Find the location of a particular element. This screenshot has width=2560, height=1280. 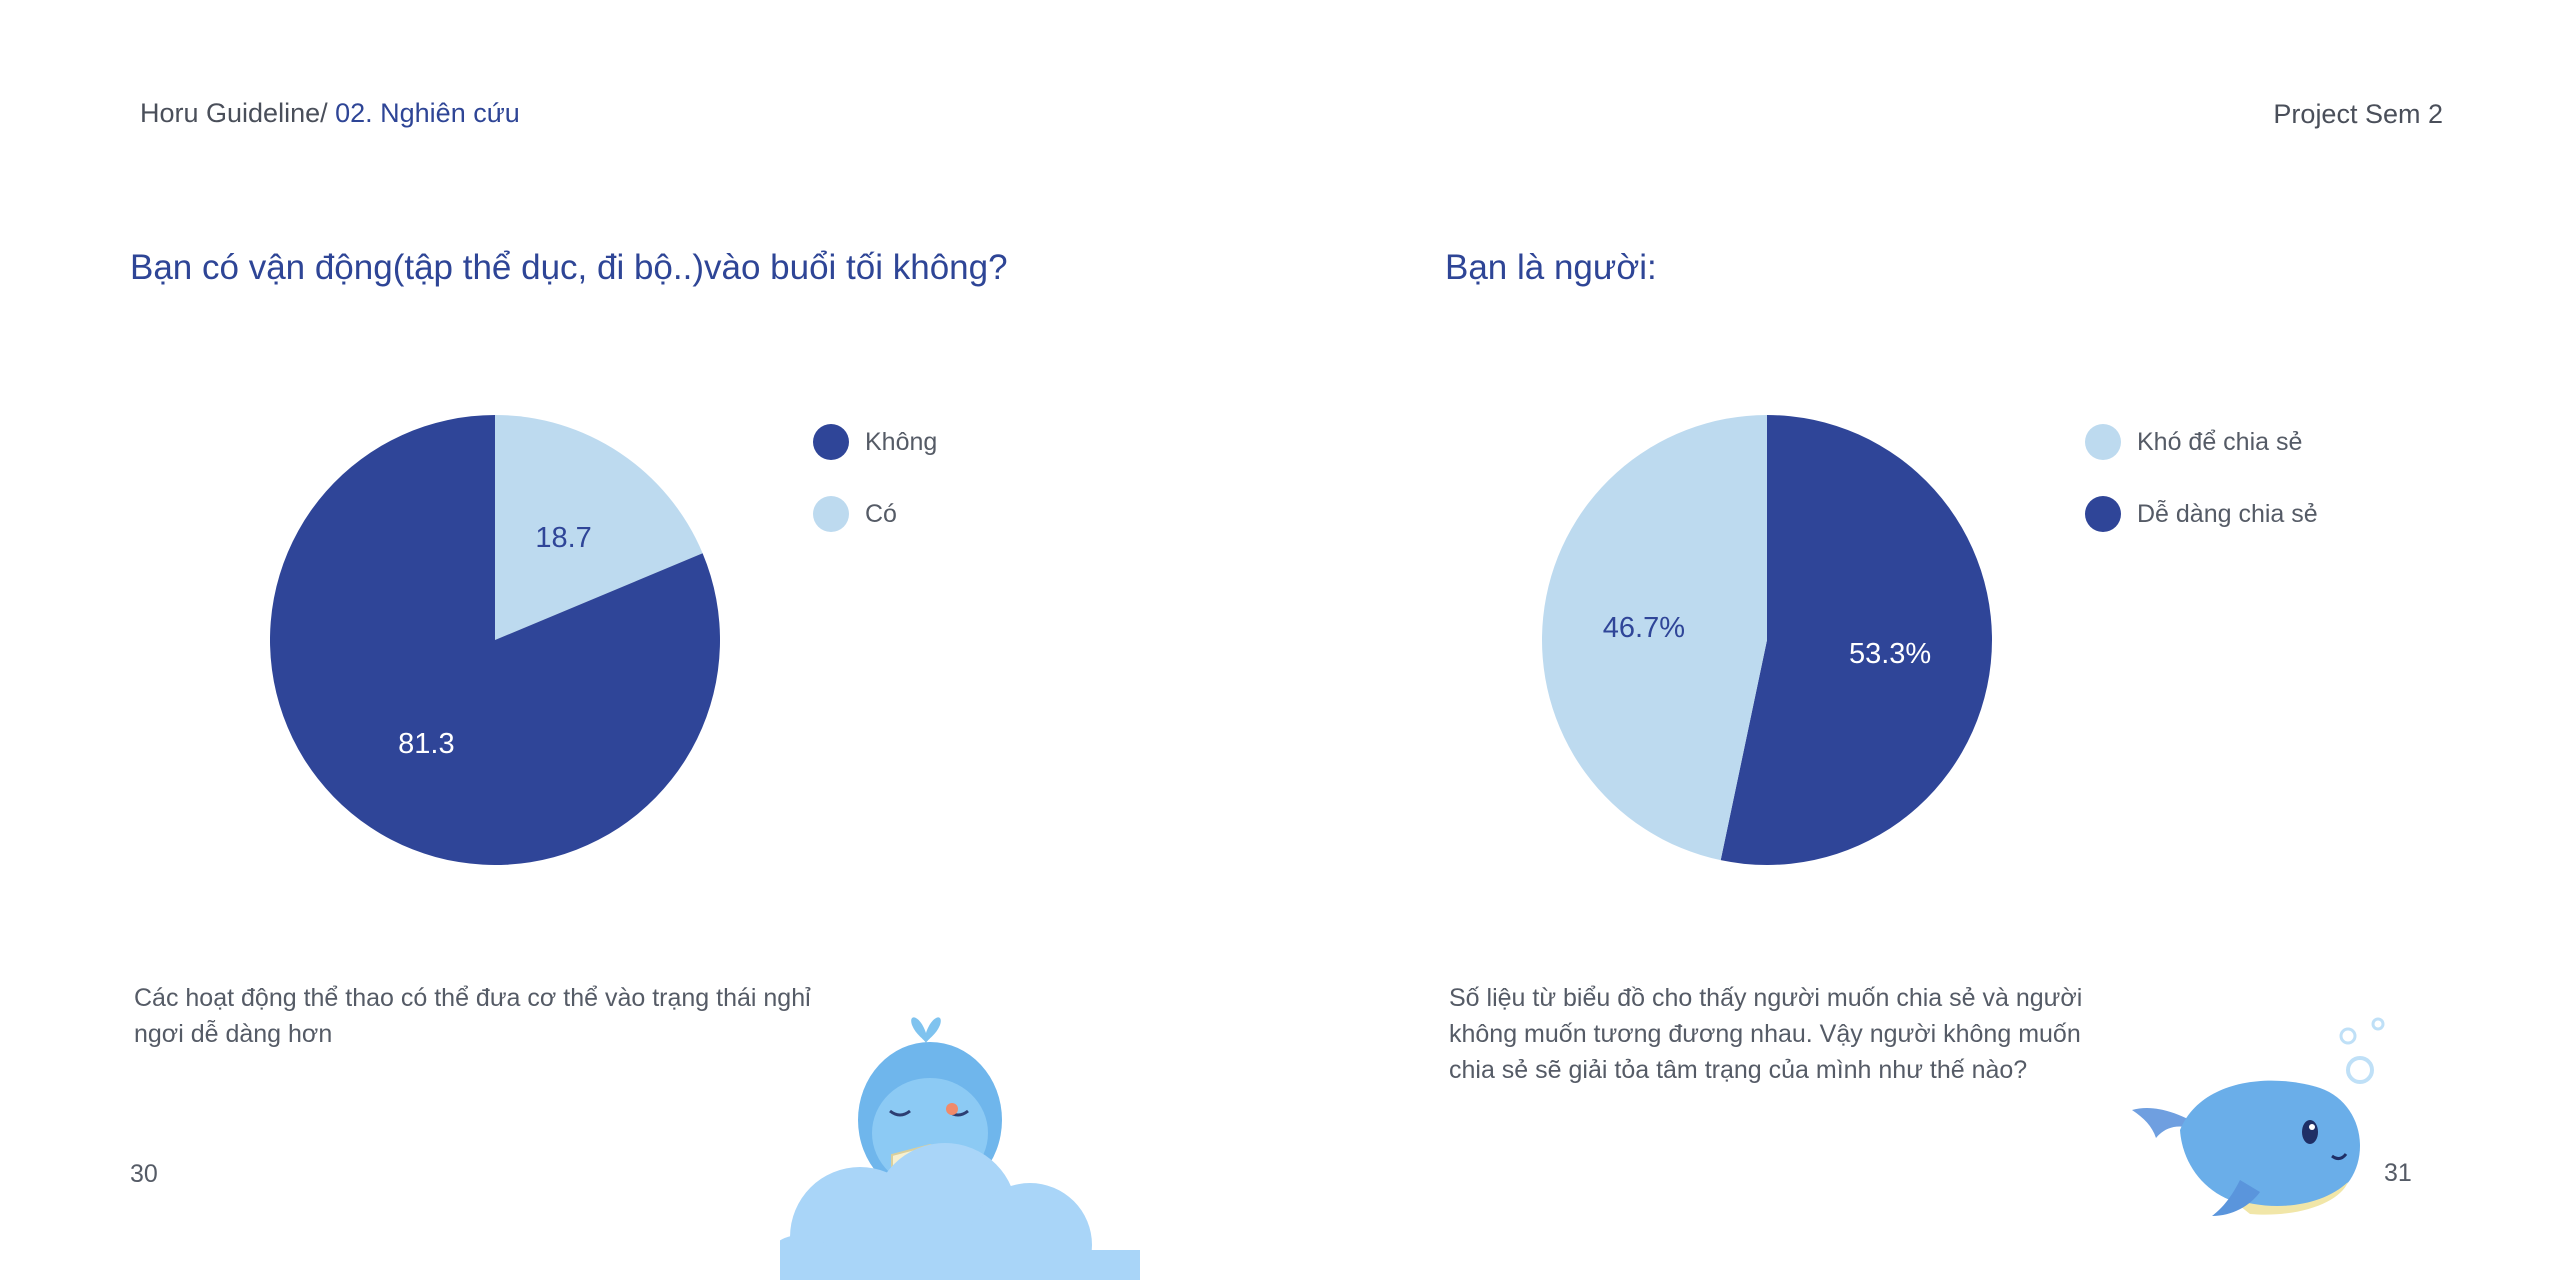

breadcrumb-prefix: Horu Guideline/ is located at coordinates (234, 113).